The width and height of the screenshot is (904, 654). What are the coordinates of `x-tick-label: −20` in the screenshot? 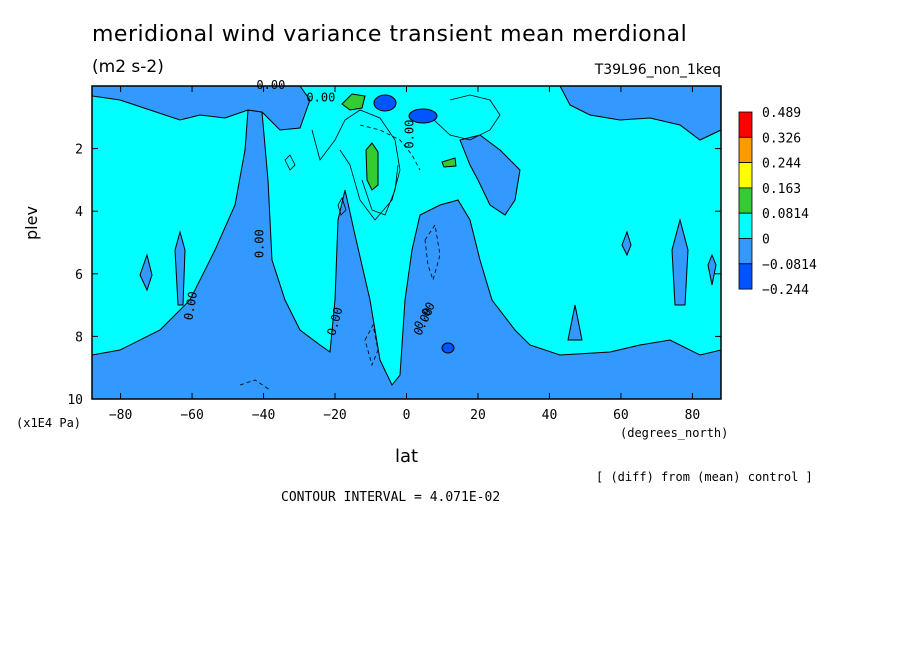 It's located at (334, 415).